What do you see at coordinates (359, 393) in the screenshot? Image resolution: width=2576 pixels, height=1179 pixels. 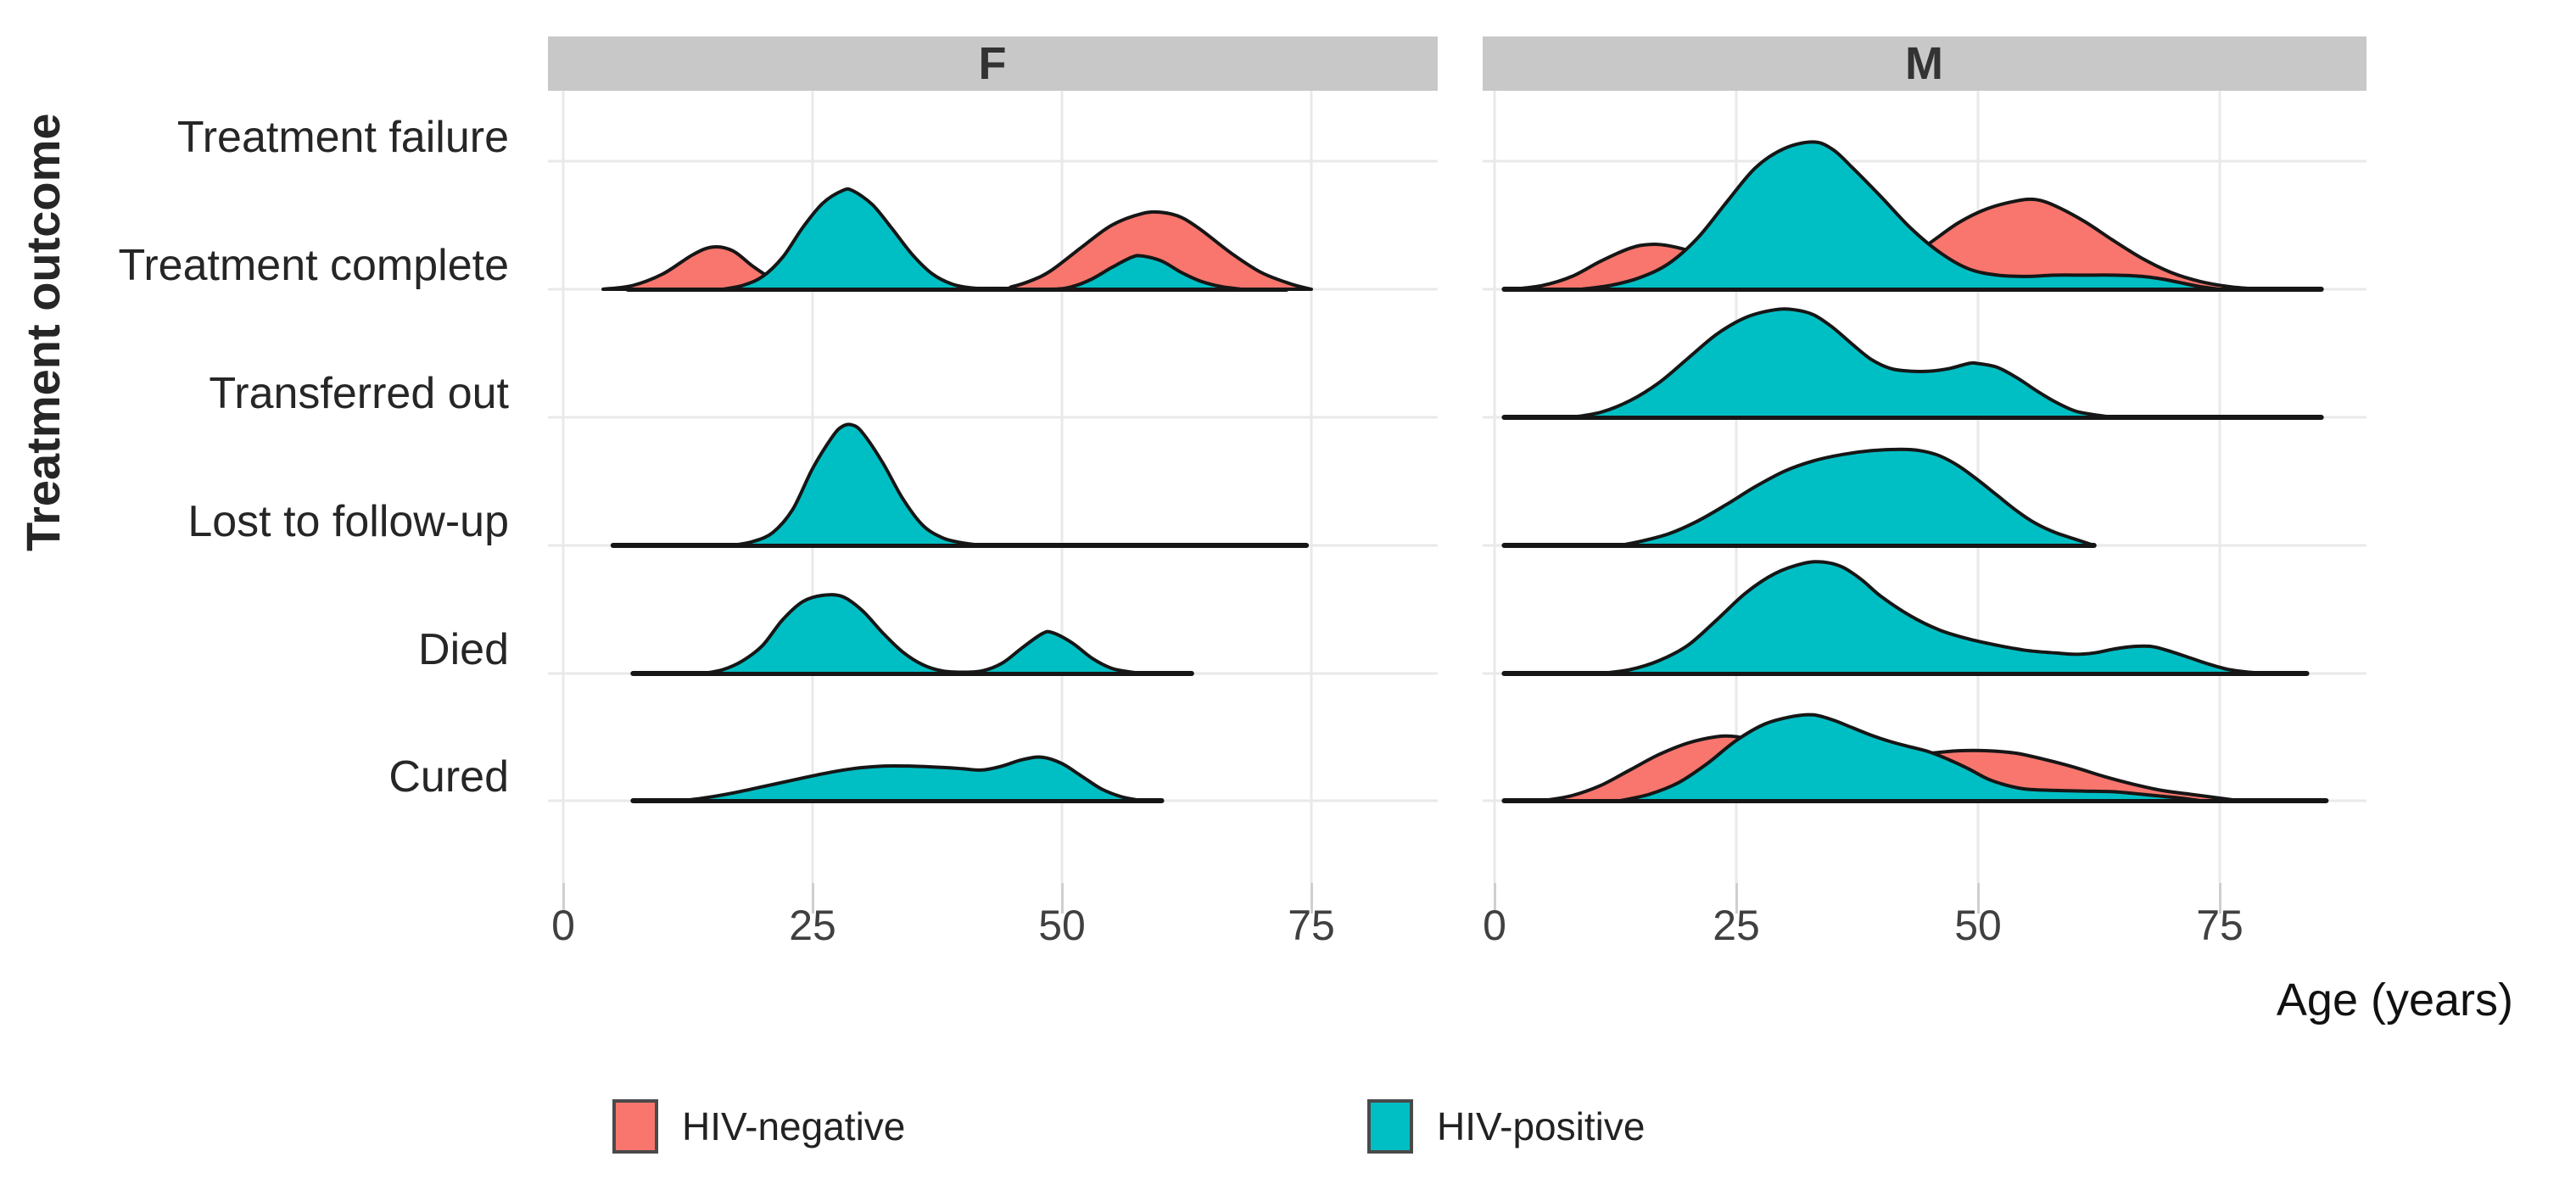 I see `category-label-transferred-out: Transferred out` at bounding box center [359, 393].